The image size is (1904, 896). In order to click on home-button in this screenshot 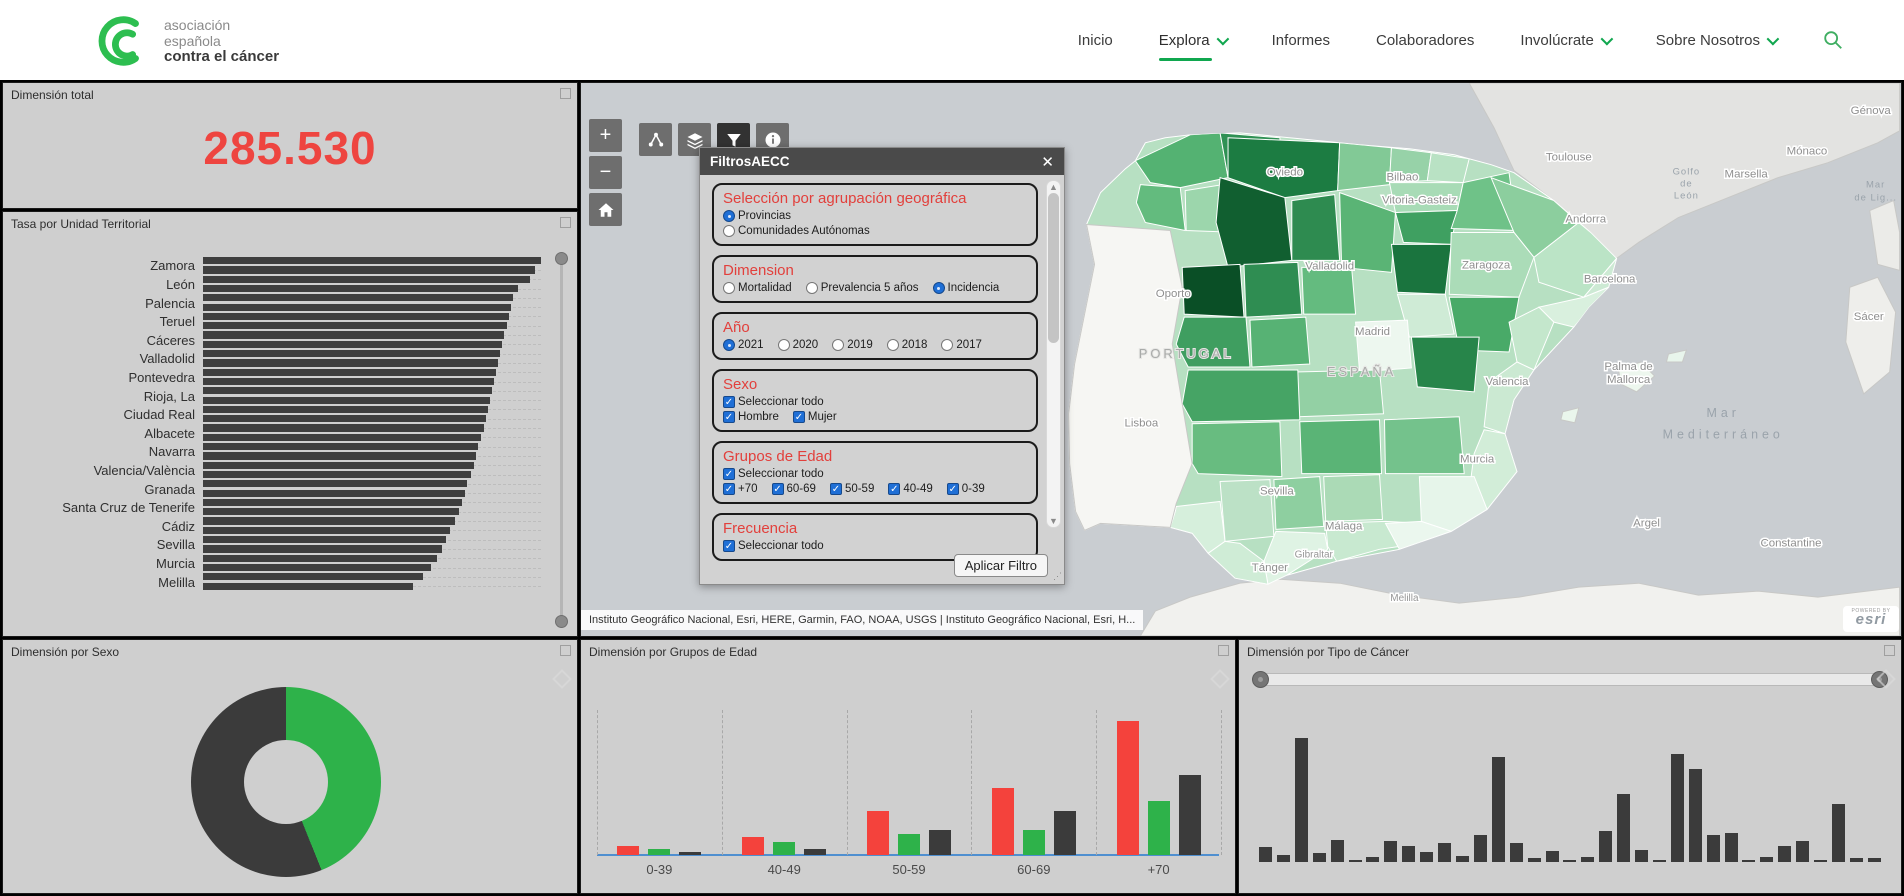, I will do `click(605, 209)`.